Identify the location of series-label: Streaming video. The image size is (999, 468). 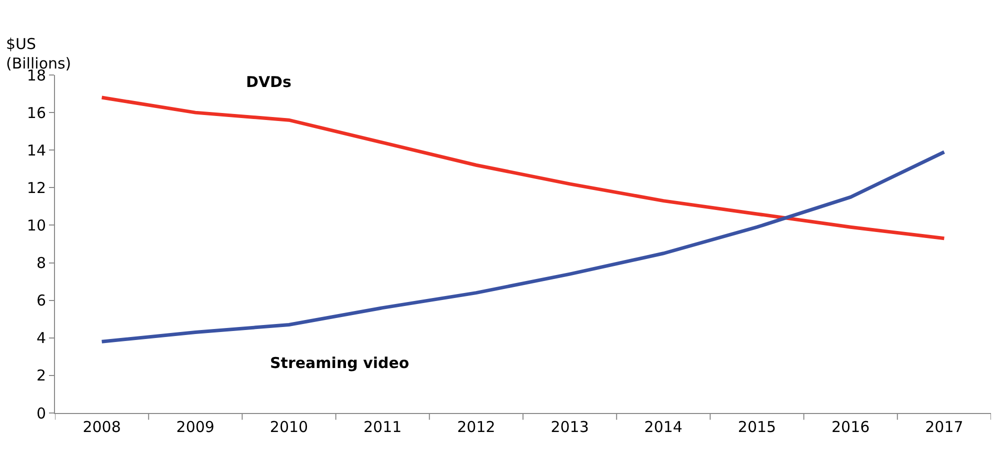
(340, 363).